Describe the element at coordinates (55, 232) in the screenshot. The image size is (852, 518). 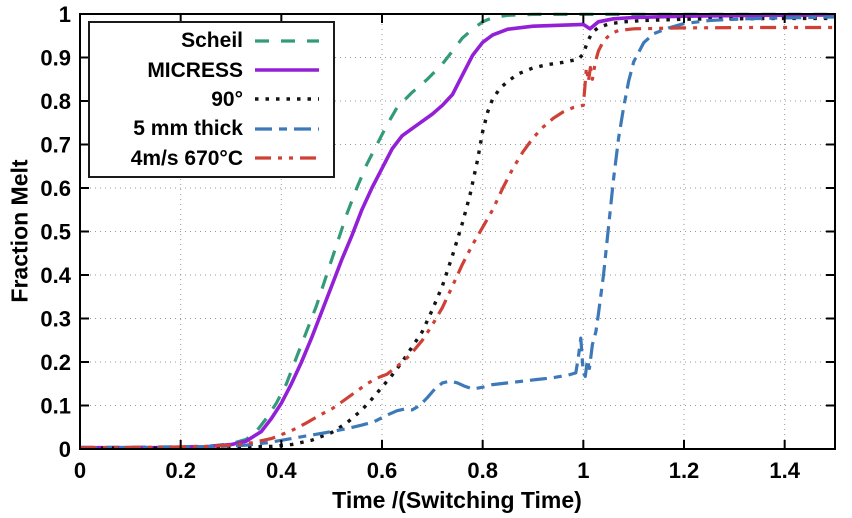
I see `y-tick-label: 0.5` at that location.